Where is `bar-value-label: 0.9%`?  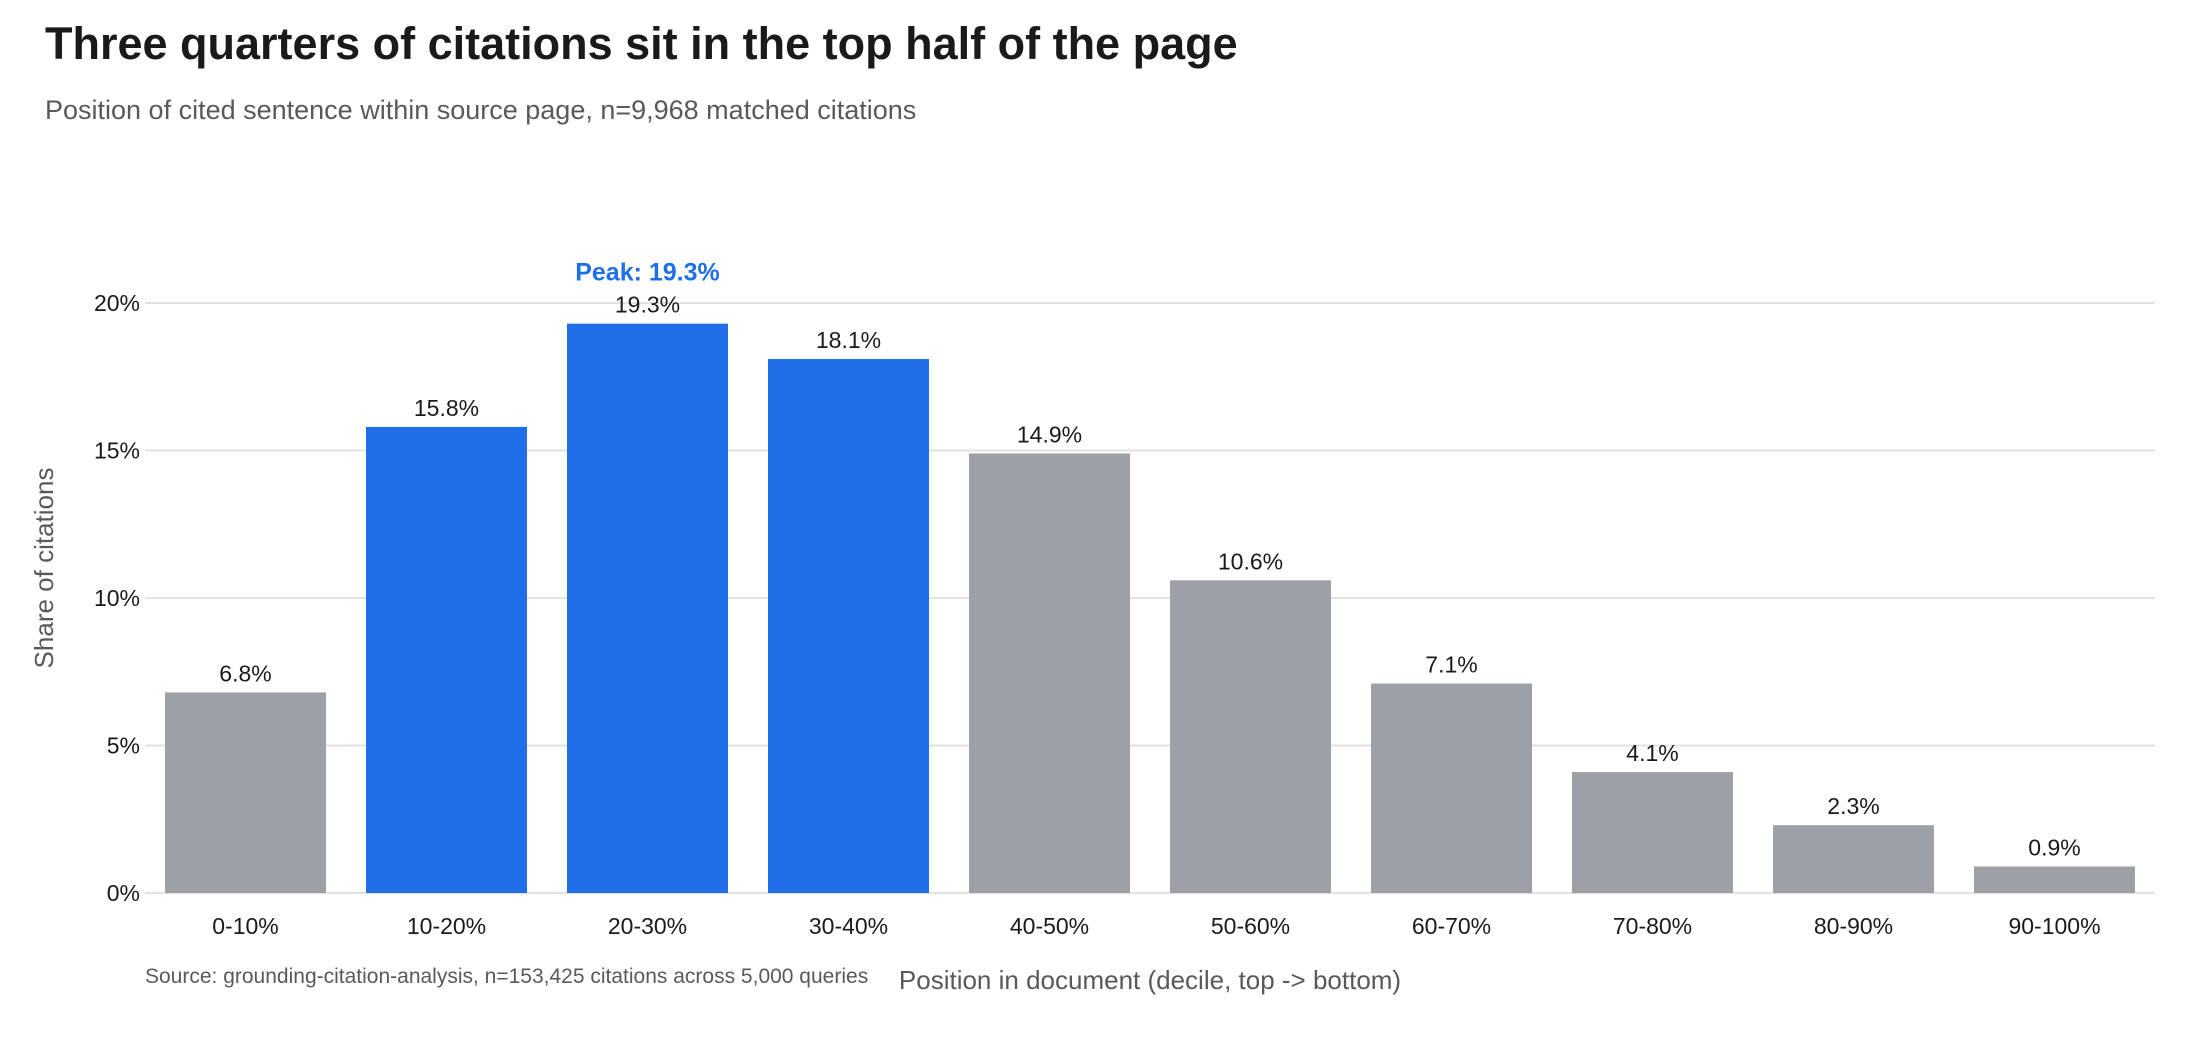
bar-value-label: 0.9% is located at coordinates (2054, 847).